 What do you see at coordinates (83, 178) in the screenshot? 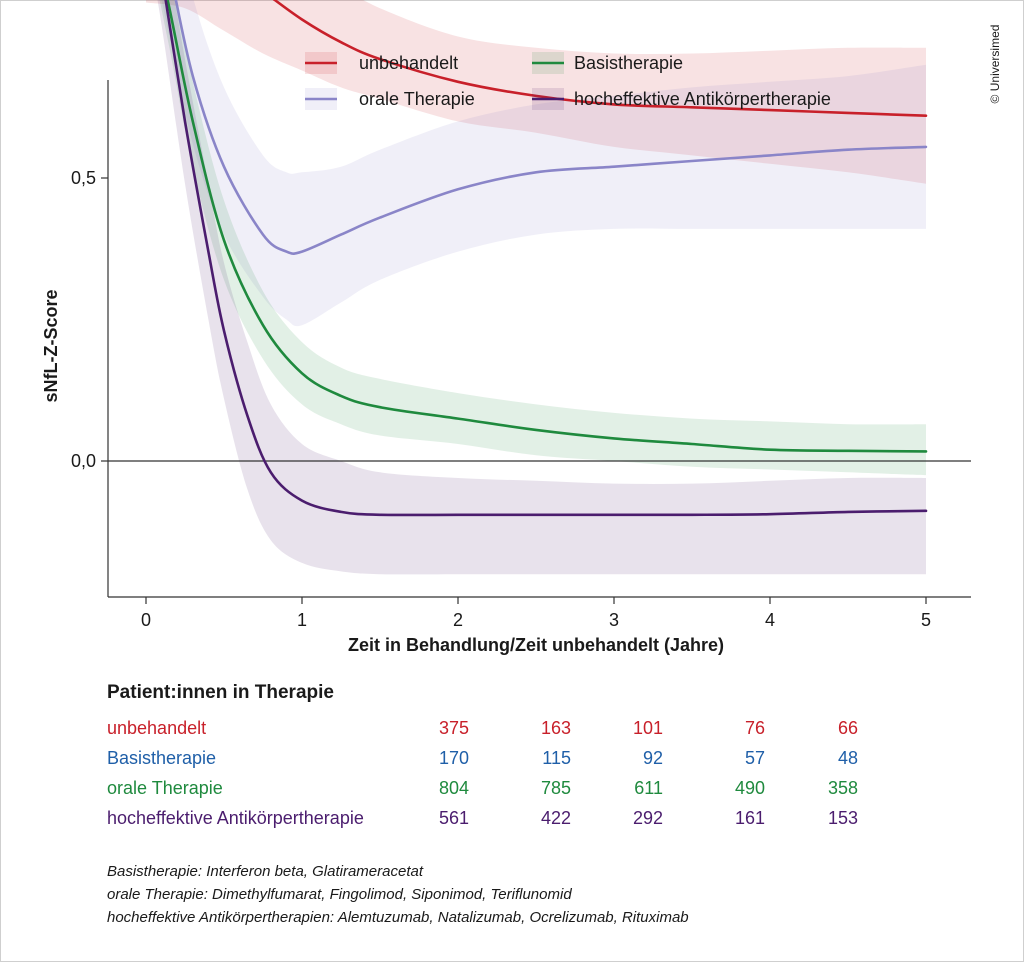
I see `y-tick-label-1: 0,5` at bounding box center [83, 178].